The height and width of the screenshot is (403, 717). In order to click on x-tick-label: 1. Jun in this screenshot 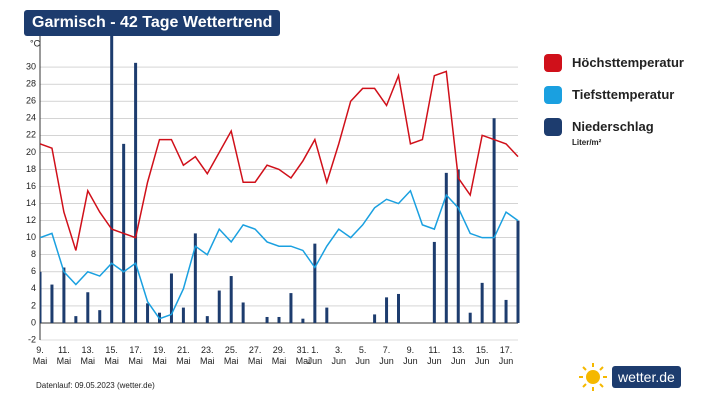, I will do `click(315, 355)`.